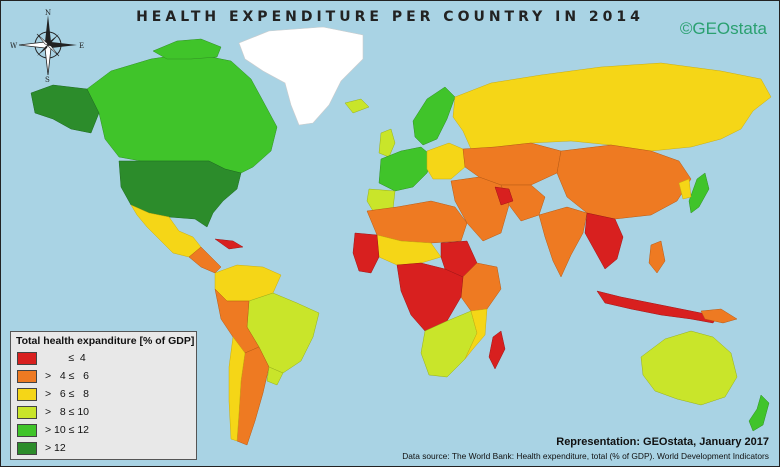 Image resolution: width=780 pixels, height=467 pixels. I want to click on compass-south: S, so click(47, 79).